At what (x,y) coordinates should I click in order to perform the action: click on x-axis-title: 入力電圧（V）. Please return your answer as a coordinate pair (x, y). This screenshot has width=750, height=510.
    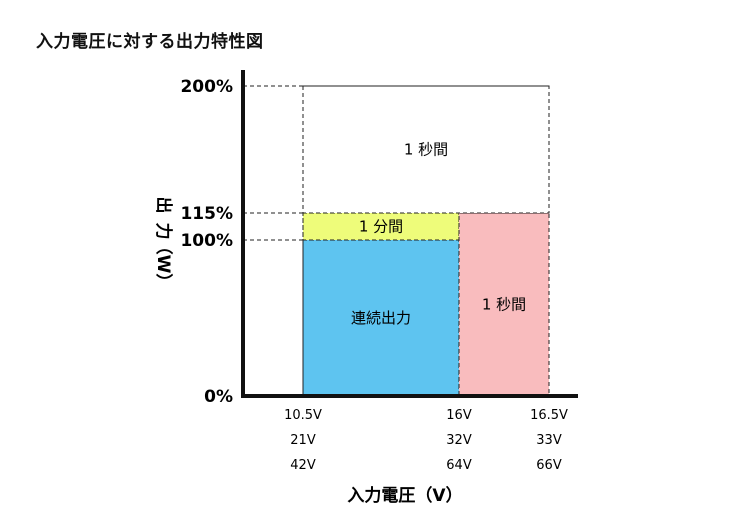
    Looking at the image, I should click on (404, 495).